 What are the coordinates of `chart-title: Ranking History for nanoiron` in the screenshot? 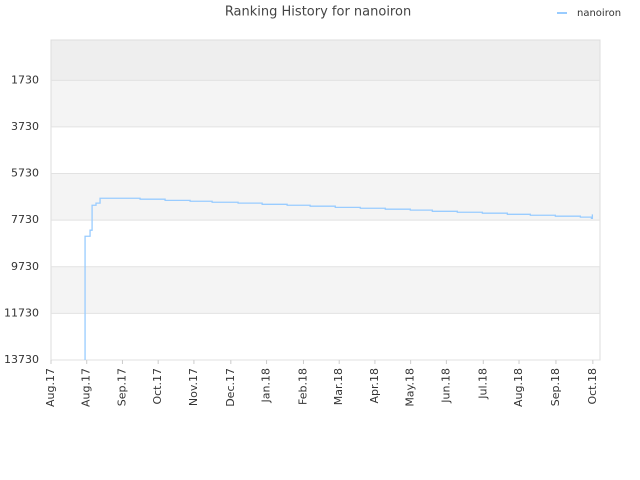 It's located at (318, 12).